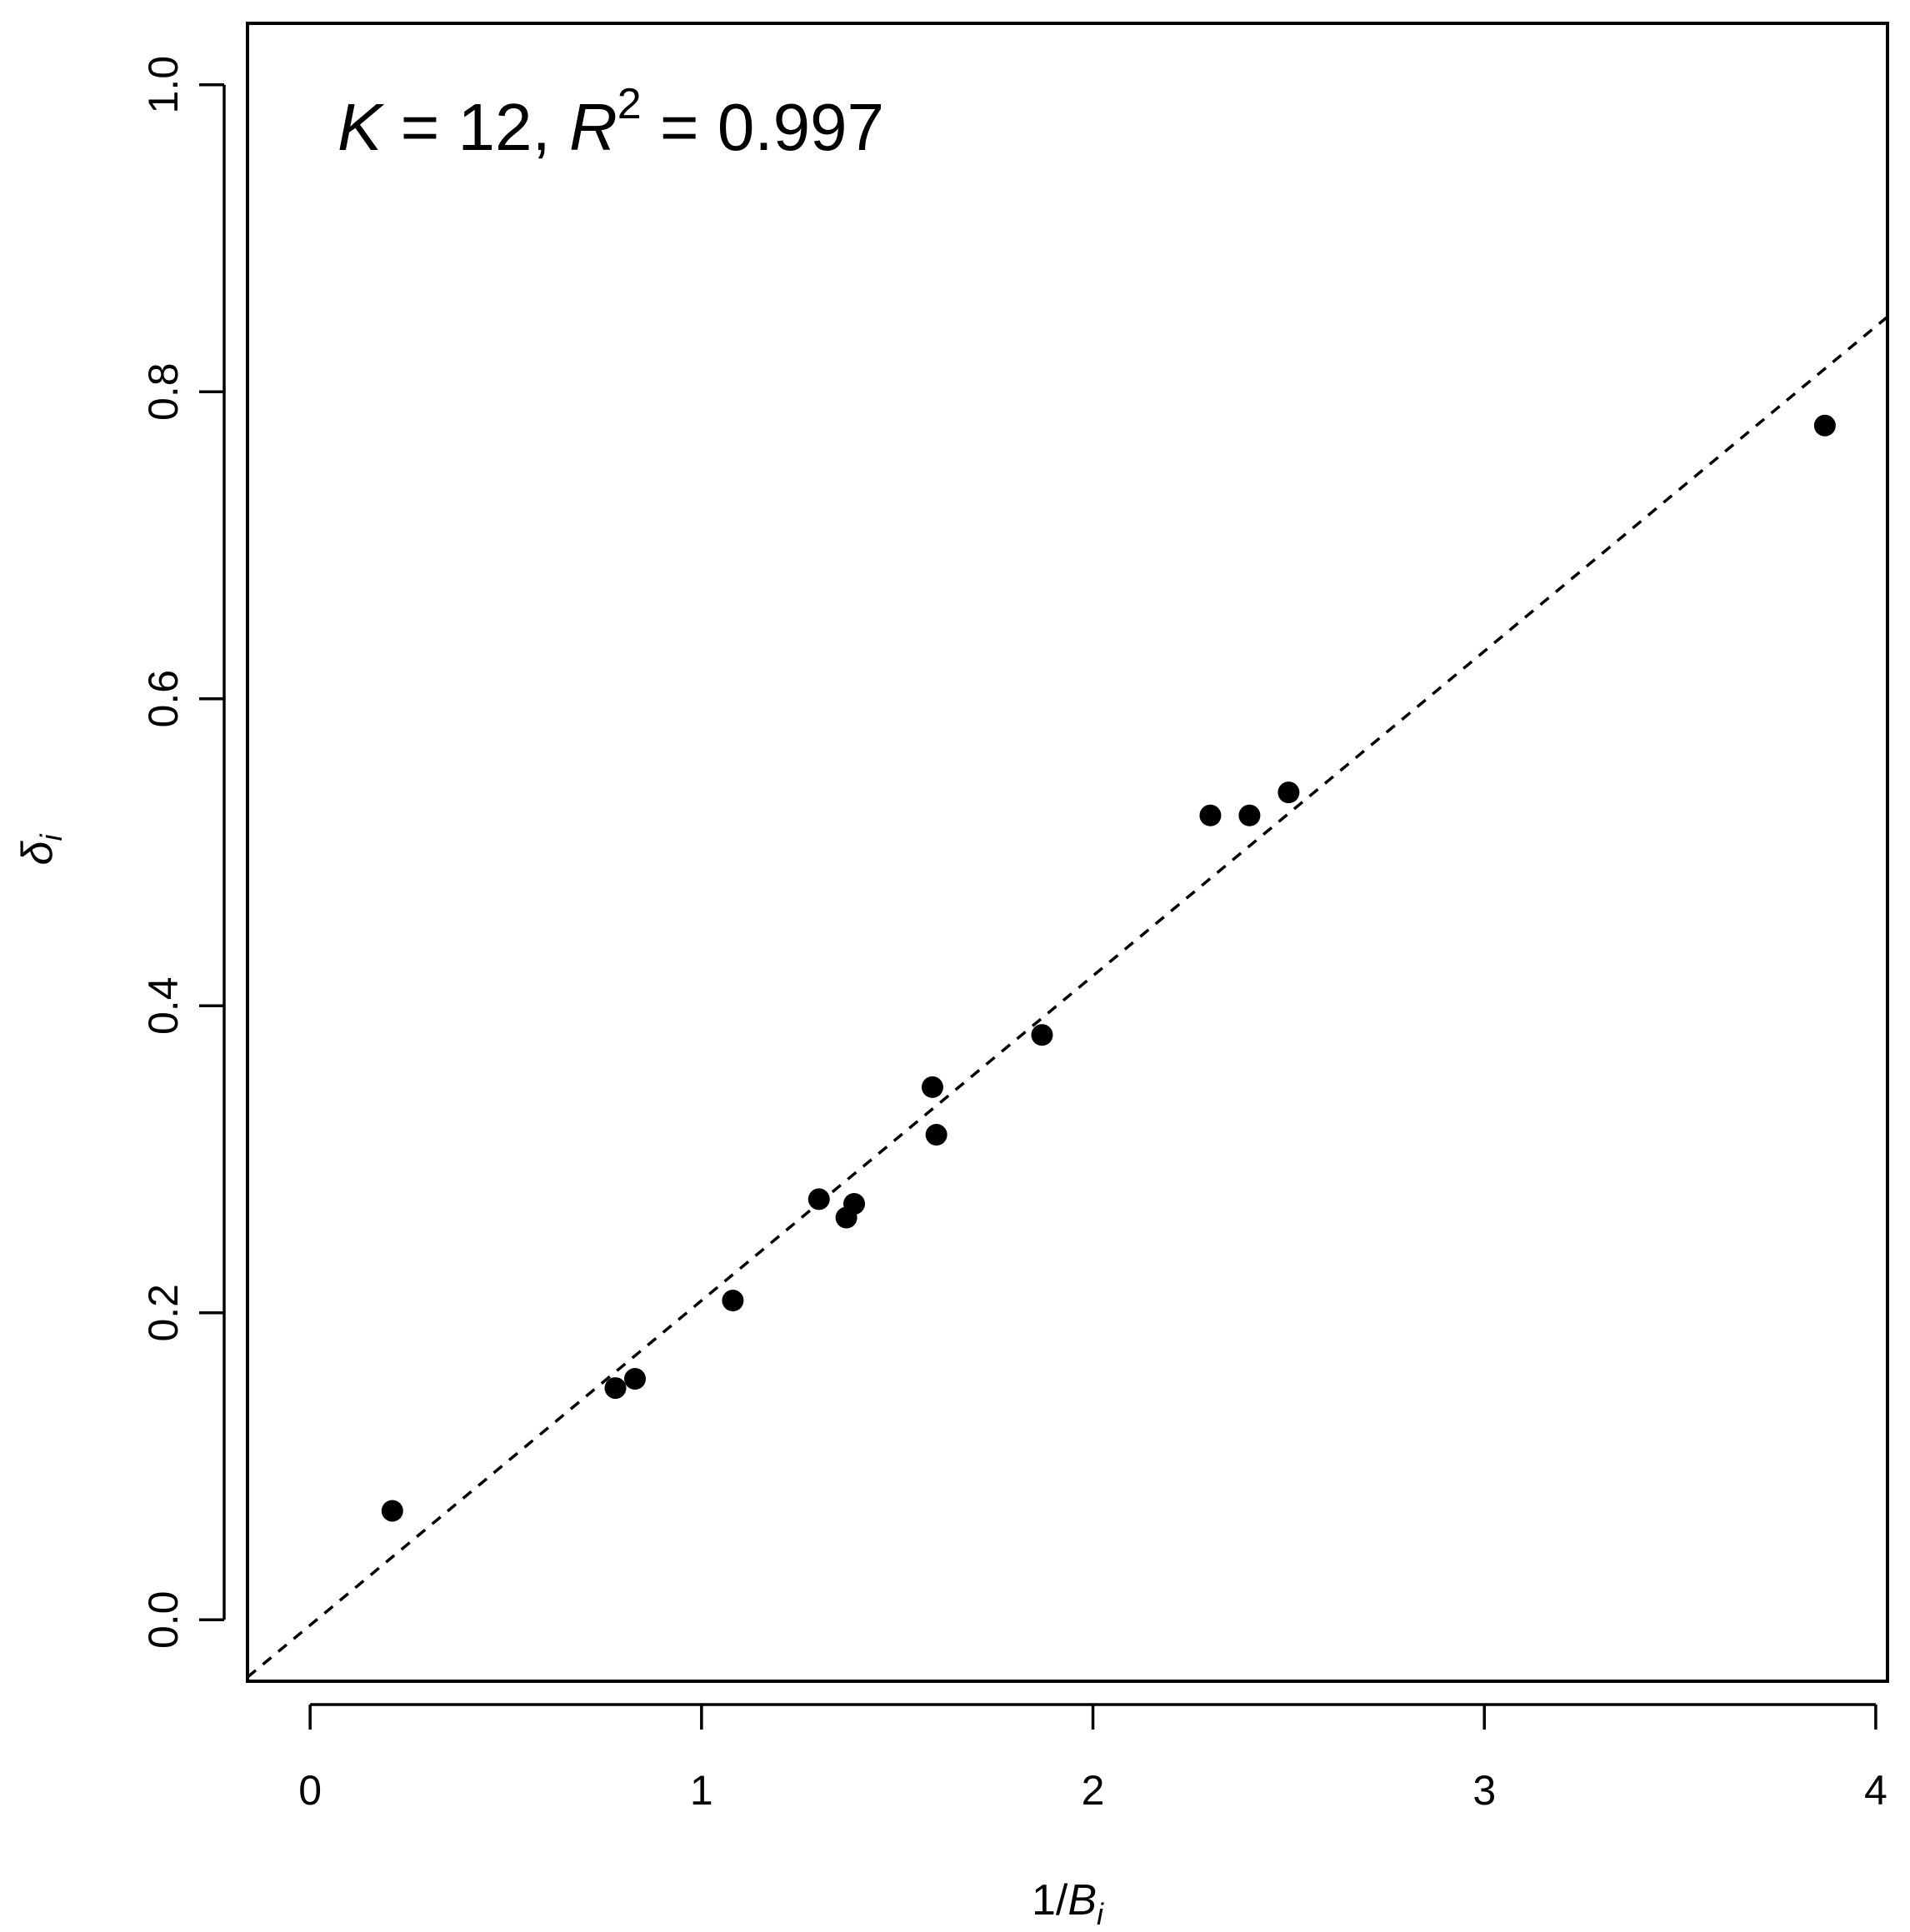 This screenshot has width=1910, height=1932. What do you see at coordinates (1082, 1900) in the screenshot?
I see `x-axis-title-symbol: B` at bounding box center [1082, 1900].